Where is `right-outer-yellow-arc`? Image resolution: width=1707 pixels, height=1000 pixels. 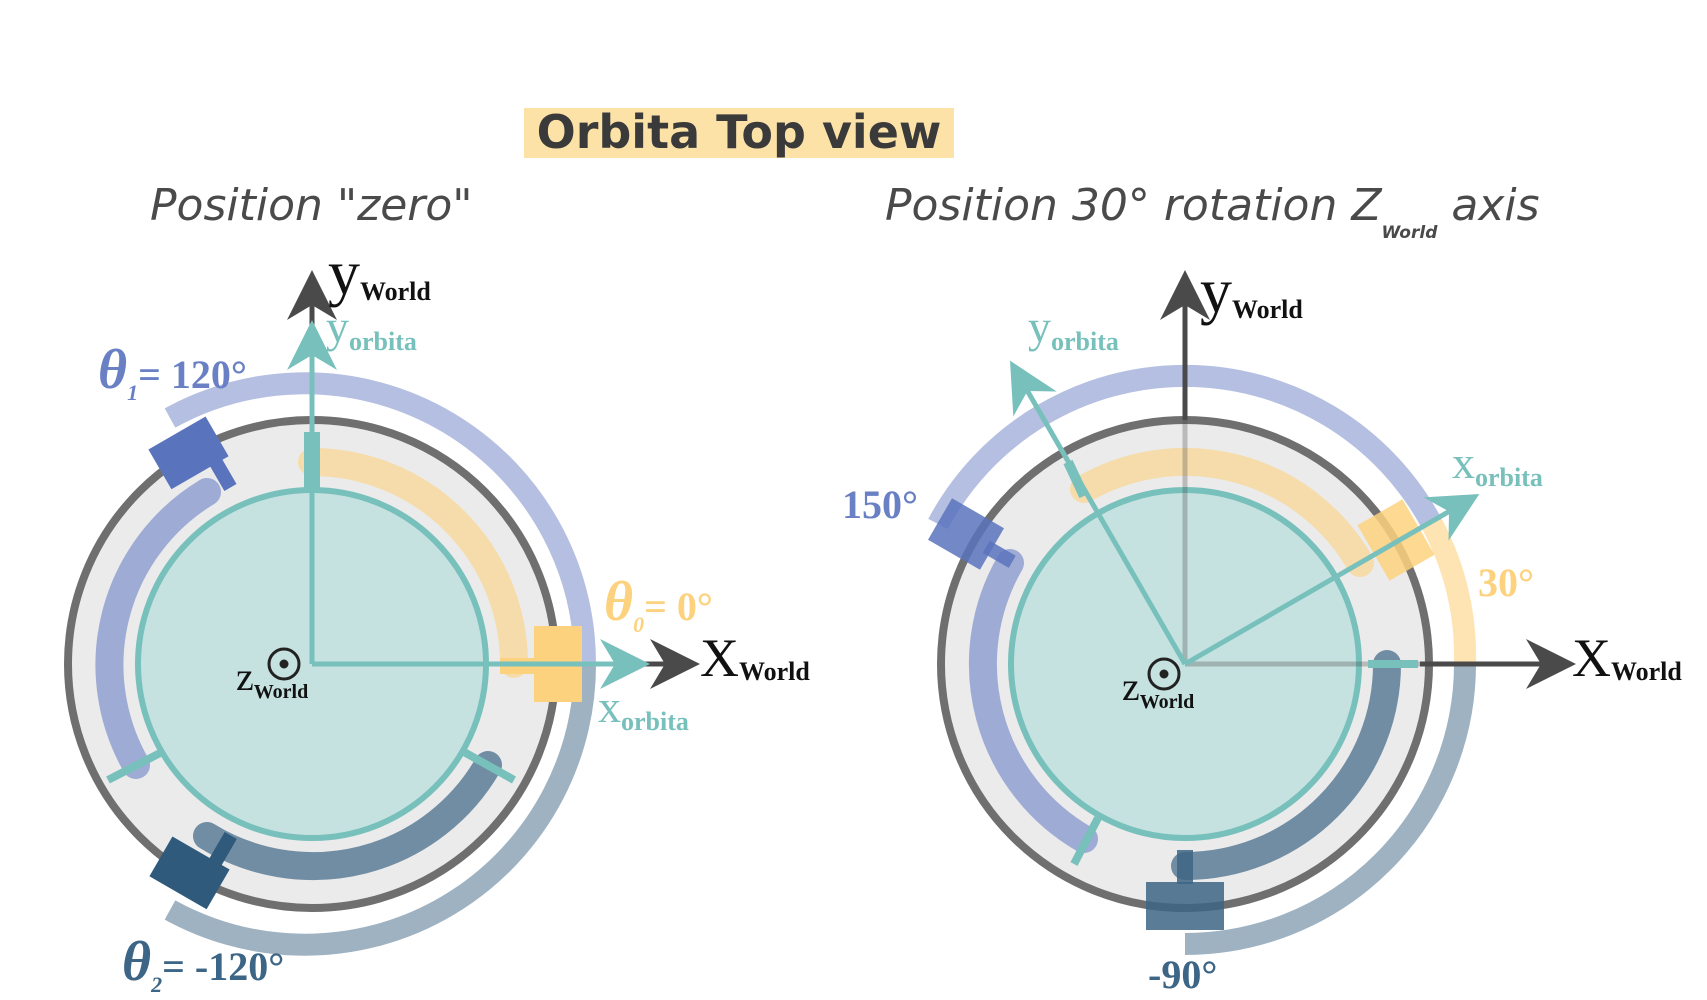 right-outer-yellow-arc is located at coordinates (1449, 591).